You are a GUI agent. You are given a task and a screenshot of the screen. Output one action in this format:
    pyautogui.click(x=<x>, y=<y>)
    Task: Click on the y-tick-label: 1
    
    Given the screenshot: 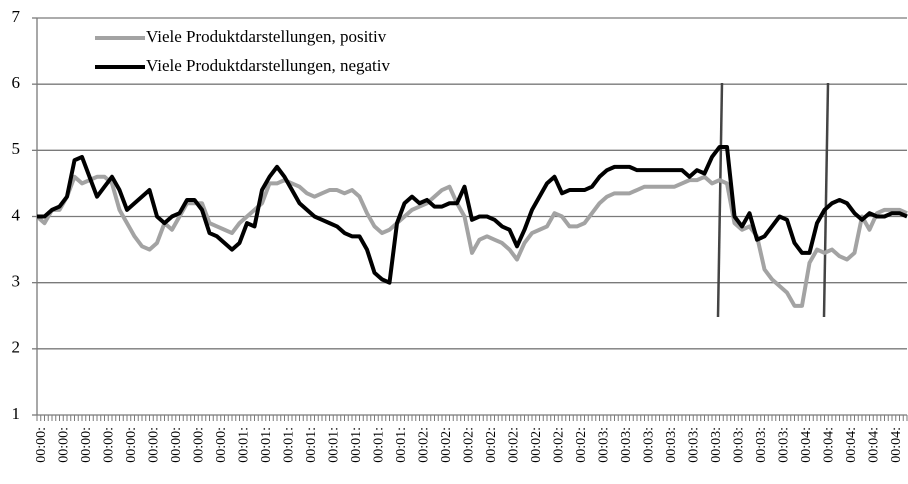 What is the action you would take?
    pyautogui.click(x=16, y=413)
    